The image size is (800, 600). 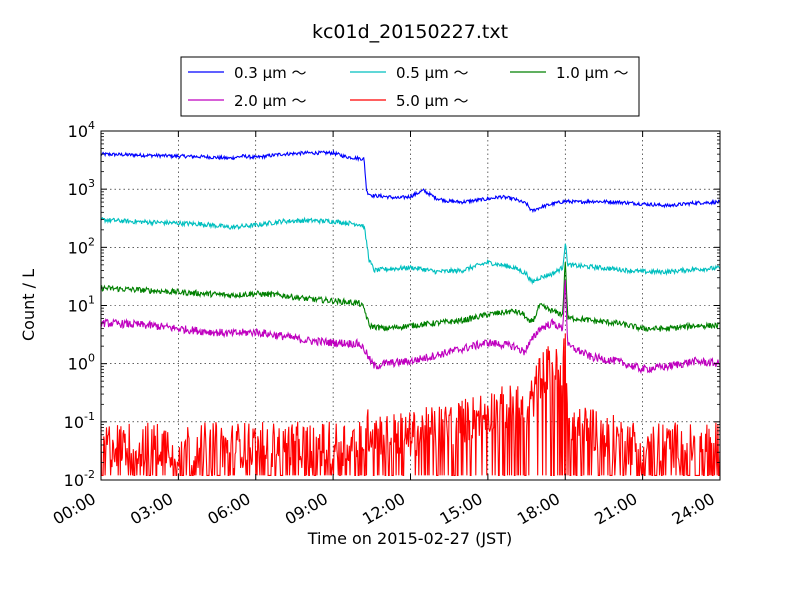 What do you see at coordinates (270, 73) in the screenshot?
I see `legend-label: 0.3 μm ～` at bounding box center [270, 73].